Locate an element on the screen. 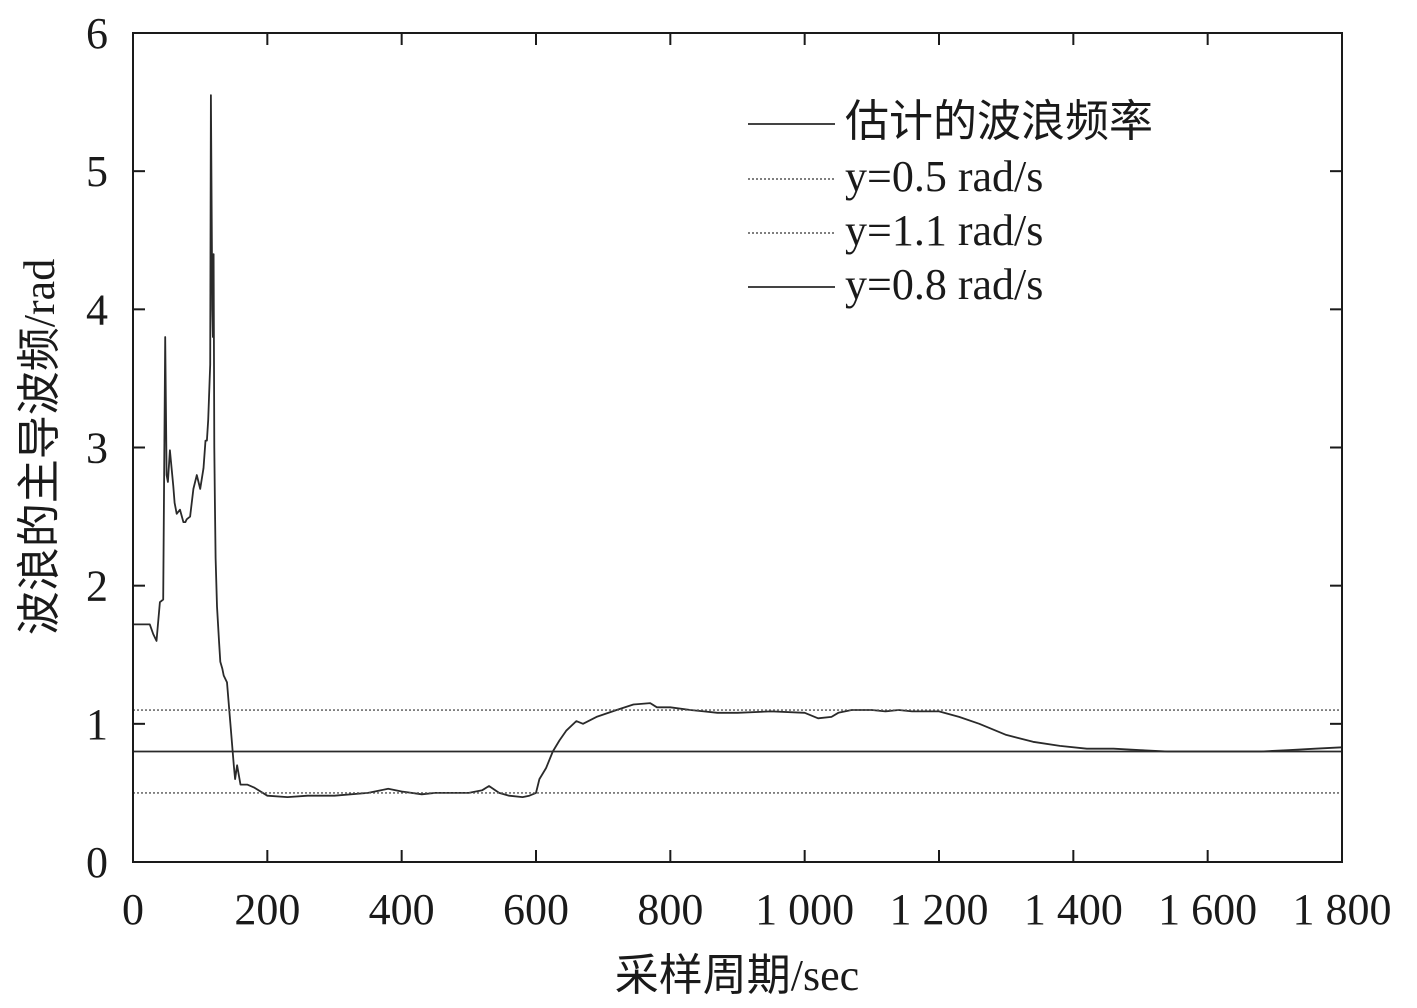 Image resolution: width=1417 pixels, height=1008 pixels. x-tick-label: 400 is located at coordinates (402, 909).